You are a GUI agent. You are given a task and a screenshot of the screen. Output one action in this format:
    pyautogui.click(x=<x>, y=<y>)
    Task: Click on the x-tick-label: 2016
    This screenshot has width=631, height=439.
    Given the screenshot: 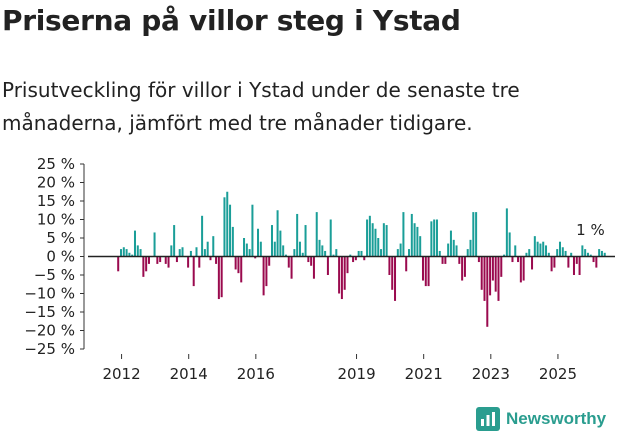 What is the action you would take?
    pyautogui.click(x=256, y=372)
    